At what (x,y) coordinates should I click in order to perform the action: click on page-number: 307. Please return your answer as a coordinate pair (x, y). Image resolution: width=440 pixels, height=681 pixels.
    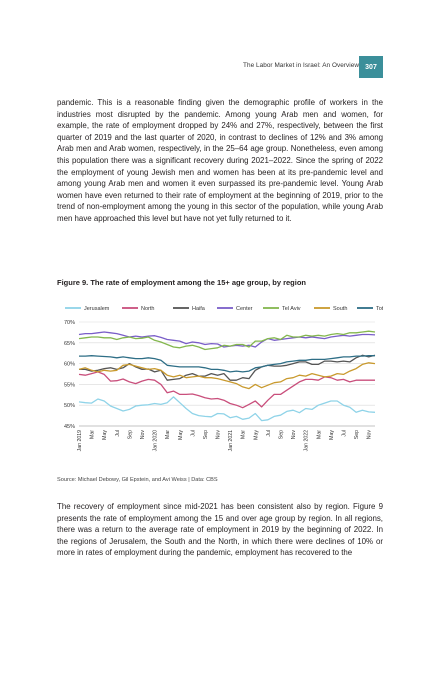
    Looking at the image, I should click on (371, 67).